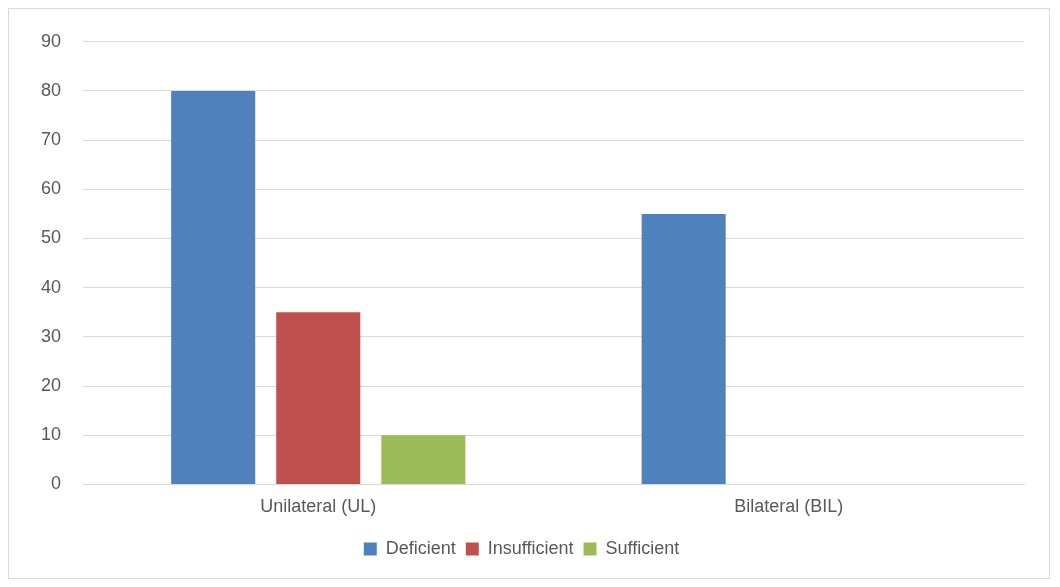 This screenshot has width=1060, height=587. What do you see at coordinates (51, 237) in the screenshot?
I see `y-tick-label: 50` at bounding box center [51, 237].